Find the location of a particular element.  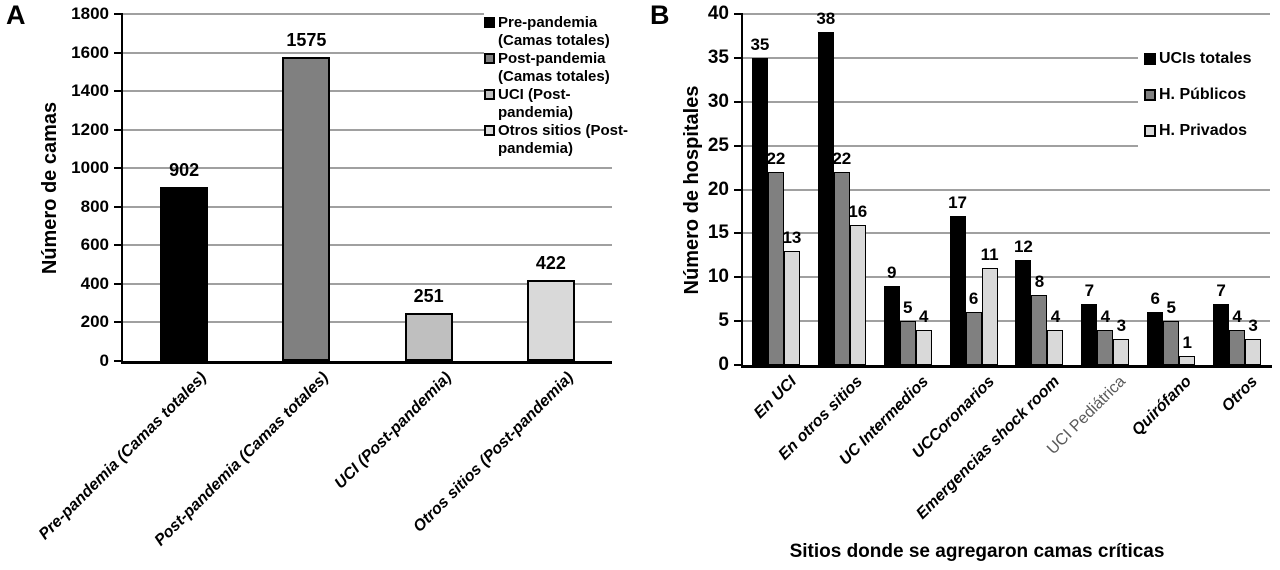

y-tick-label: 35 is located at coordinates (718, 57).